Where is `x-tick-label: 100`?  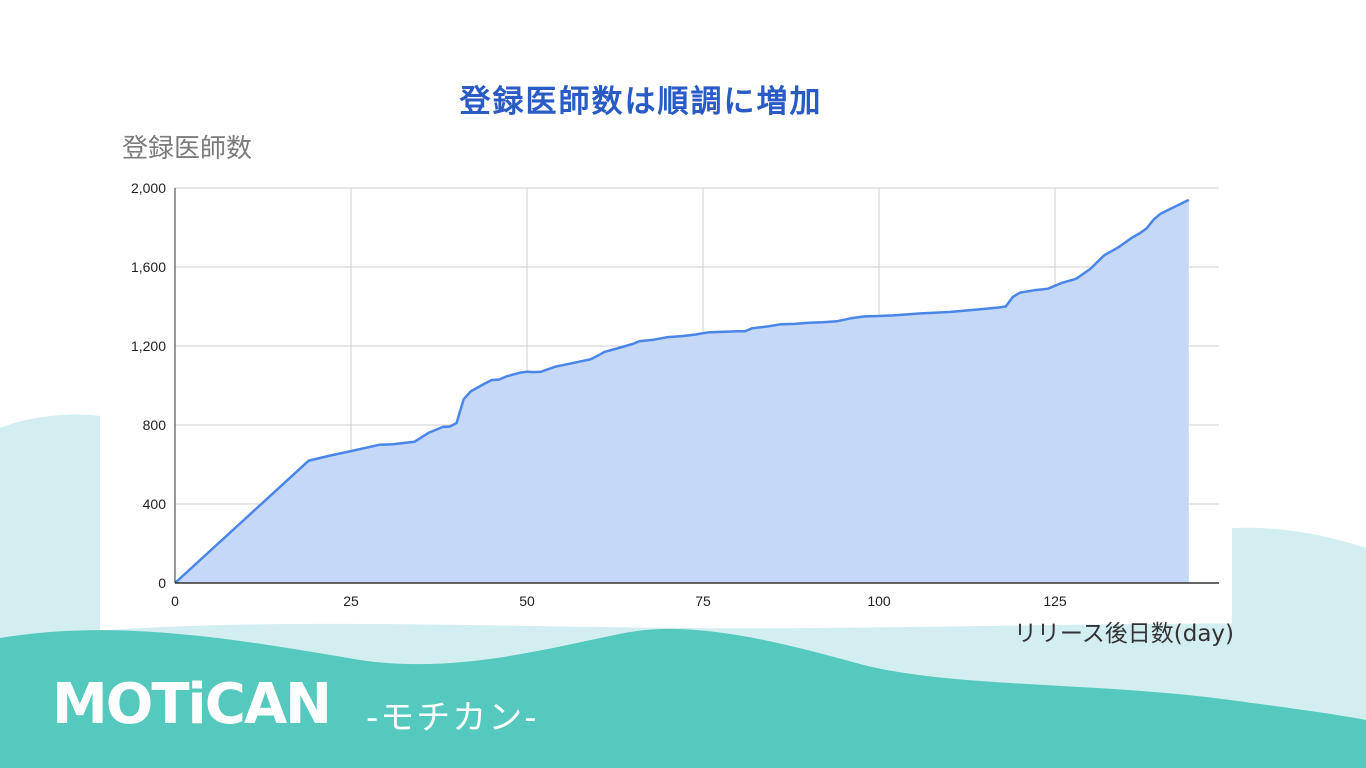
x-tick-label: 100 is located at coordinates (879, 601).